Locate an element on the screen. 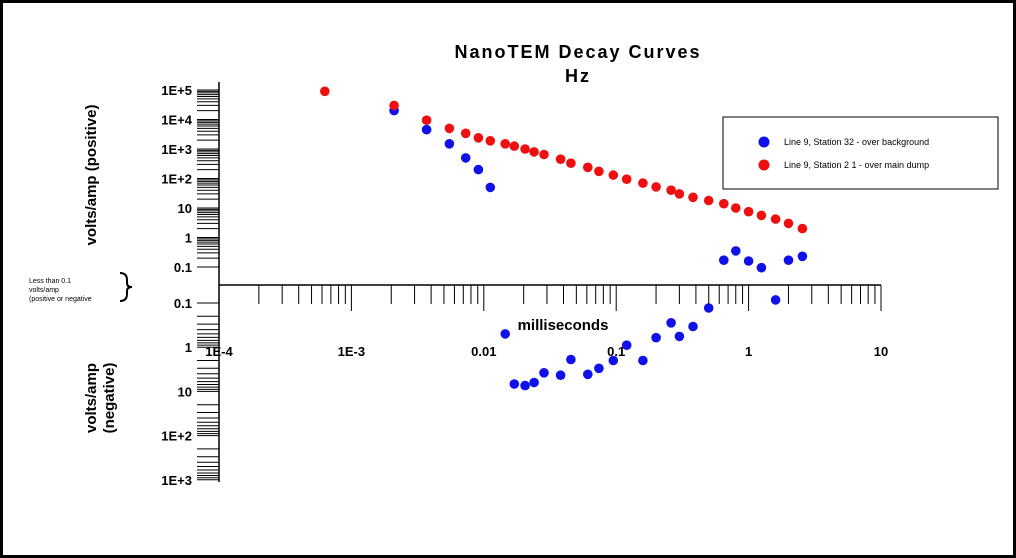 This screenshot has height=558, width=1016. y-tick-label-negative: 0.1 is located at coordinates (183, 303).